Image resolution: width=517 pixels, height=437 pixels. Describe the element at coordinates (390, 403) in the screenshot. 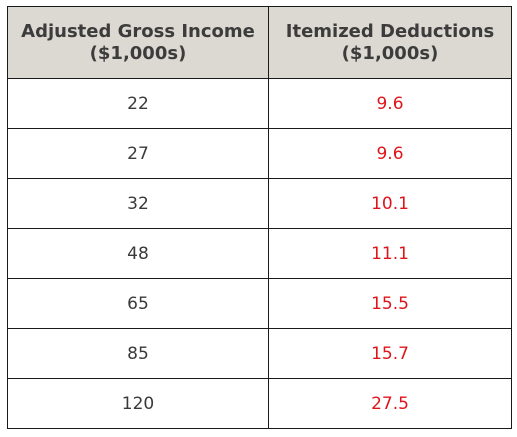

I see `deduction-cell: 27.5` at that location.